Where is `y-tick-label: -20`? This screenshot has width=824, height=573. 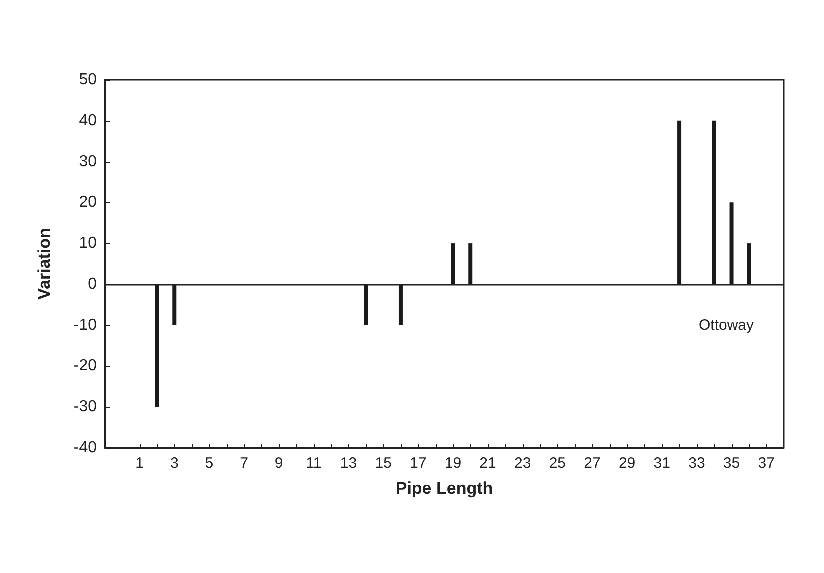
y-tick-label: -20 is located at coordinates (86, 366).